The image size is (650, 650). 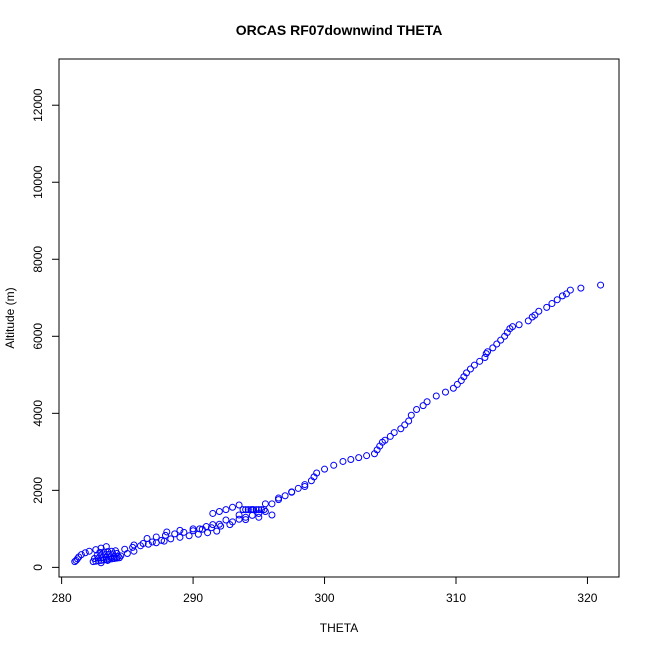 What do you see at coordinates (38, 105) in the screenshot?
I see `y-tick-label: 12000` at bounding box center [38, 105].